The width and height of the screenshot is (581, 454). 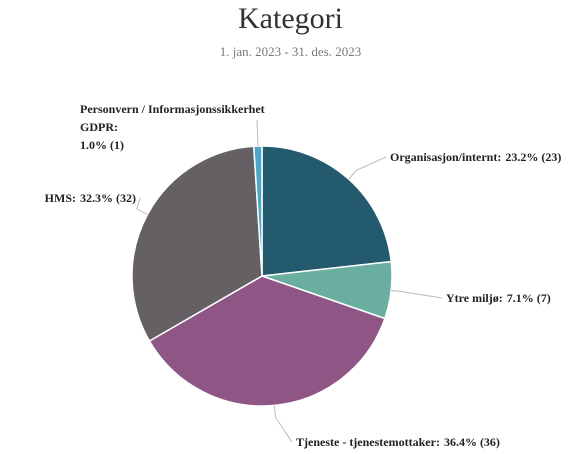 What do you see at coordinates (60, 198) in the screenshot?
I see `category-label: HMS:` at bounding box center [60, 198].